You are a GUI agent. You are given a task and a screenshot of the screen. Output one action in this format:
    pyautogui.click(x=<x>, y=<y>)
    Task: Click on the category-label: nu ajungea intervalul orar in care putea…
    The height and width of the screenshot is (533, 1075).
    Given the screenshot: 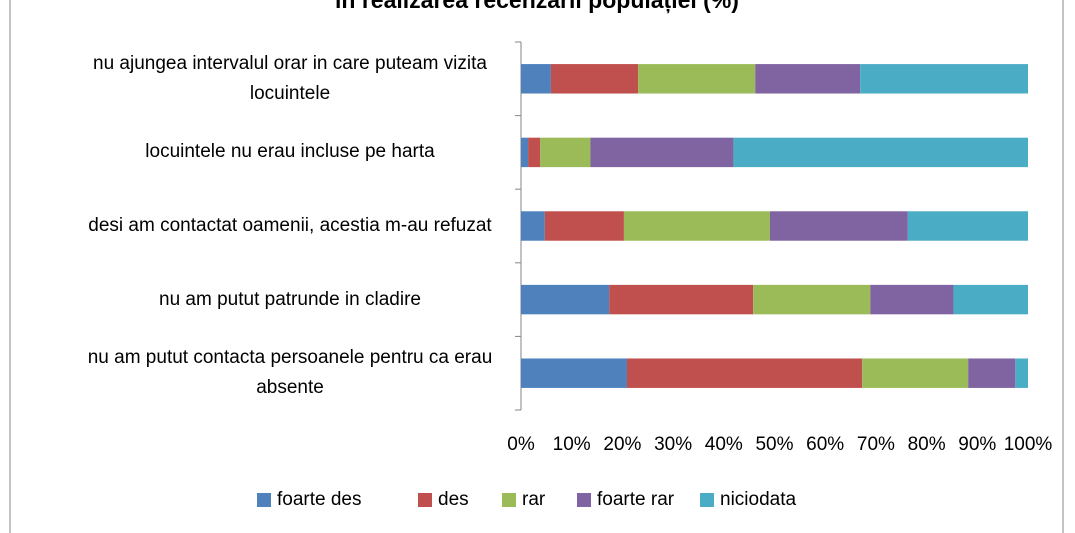 What is the action you would take?
    pyautogui.click(x=290, y=78)
    